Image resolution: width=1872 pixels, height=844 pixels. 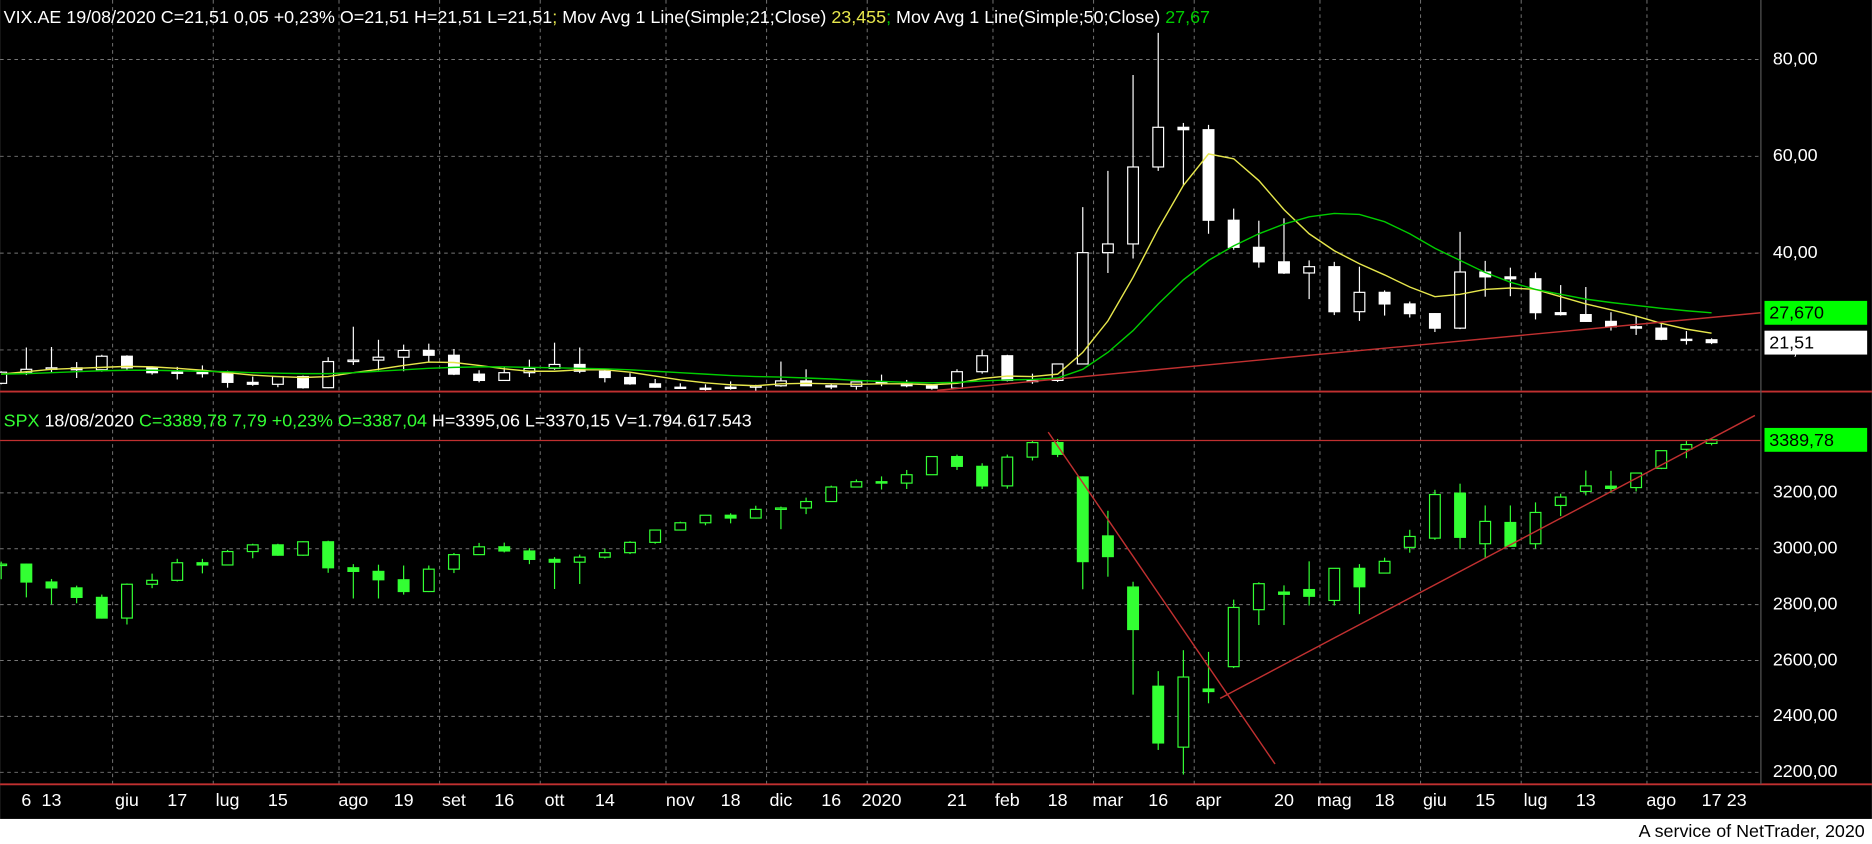 What do you see at coordinates (504, 800) in the screenshot?
I see `x-tick-label: 16` at bounding box center [504, 800].